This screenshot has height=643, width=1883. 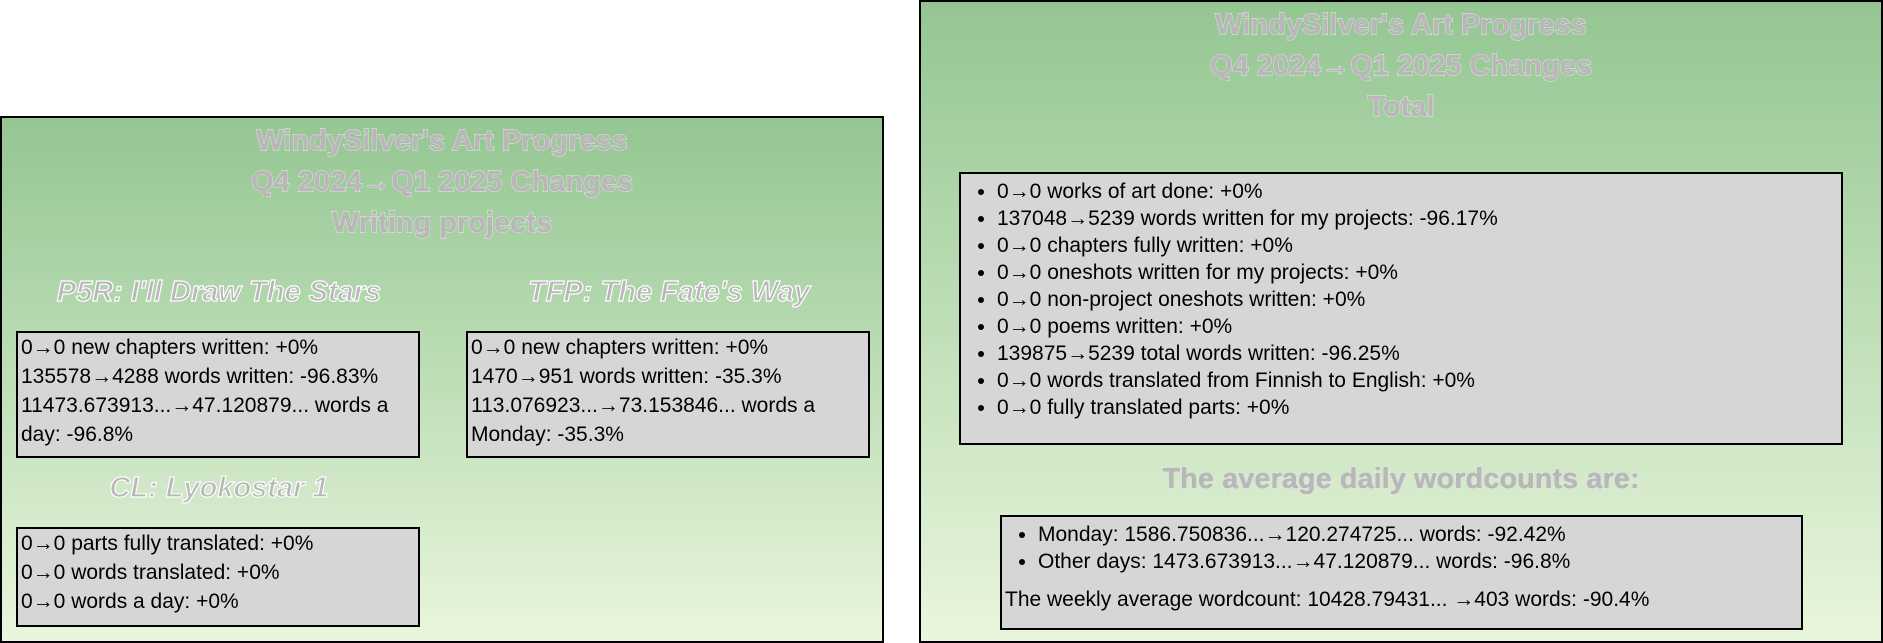 What do you see at coordinates (150, 572) in the screenshot?
I see `stat-line: 0→0 words translated: +0%` at bounding box center [150, 572].